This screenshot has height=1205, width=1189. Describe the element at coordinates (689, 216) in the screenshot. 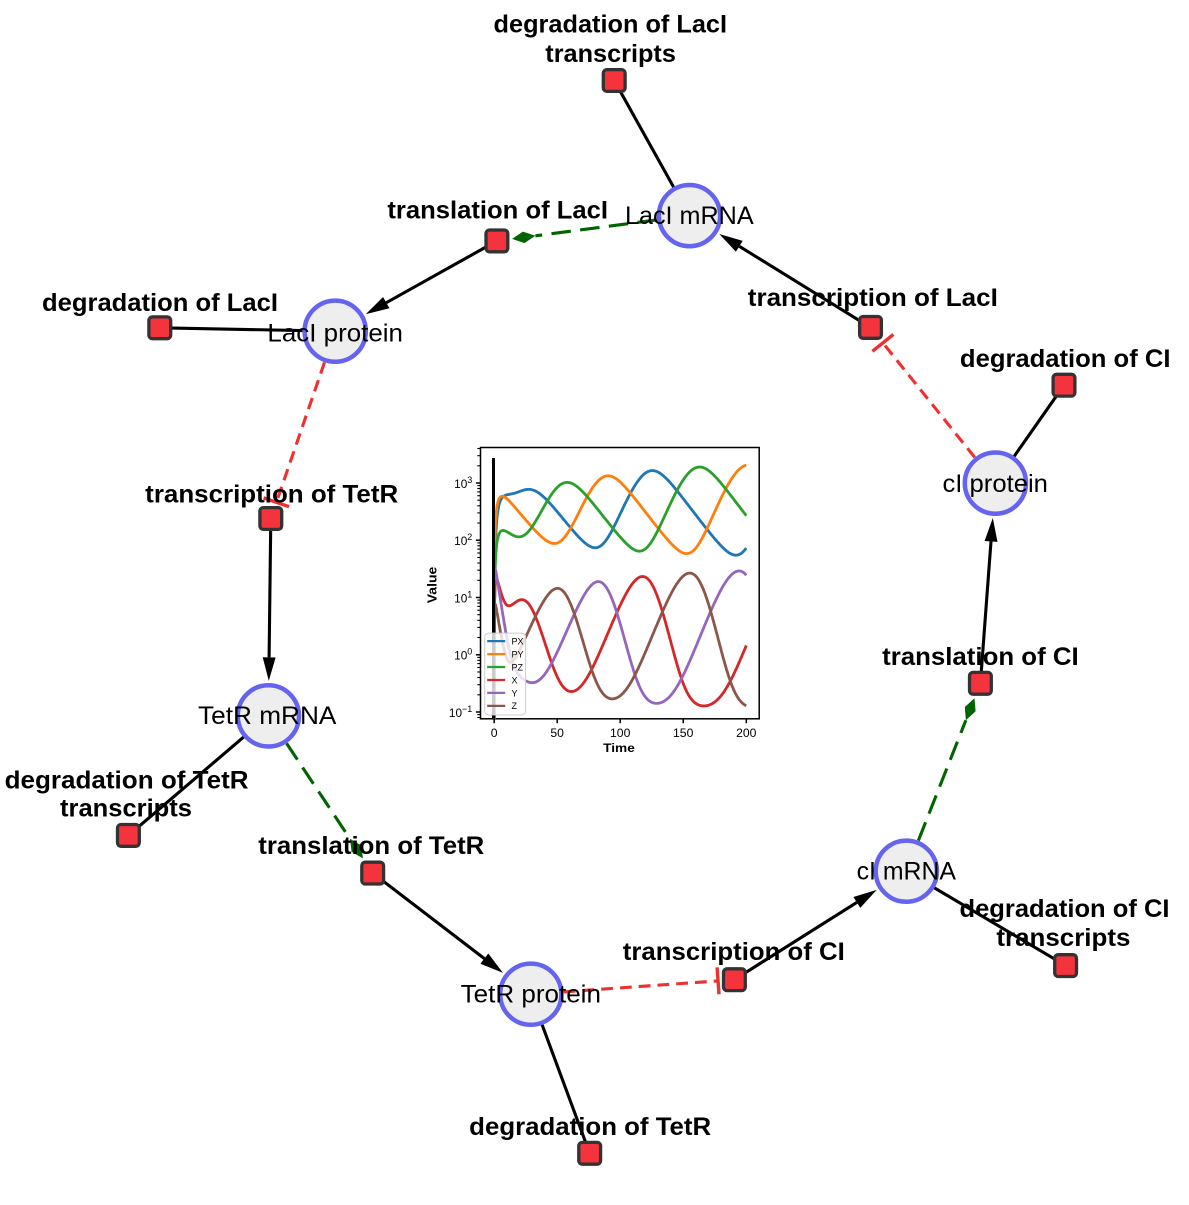

I see `svg-text: LacI mRNA` at that location.